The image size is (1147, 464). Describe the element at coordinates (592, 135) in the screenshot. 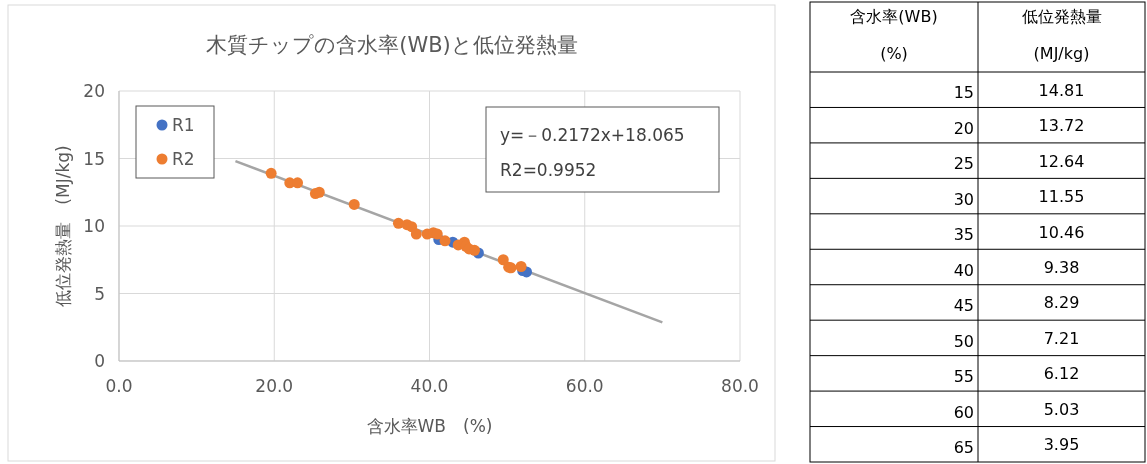

I see `annotation: y=－0.2172x+18.065` at that location.